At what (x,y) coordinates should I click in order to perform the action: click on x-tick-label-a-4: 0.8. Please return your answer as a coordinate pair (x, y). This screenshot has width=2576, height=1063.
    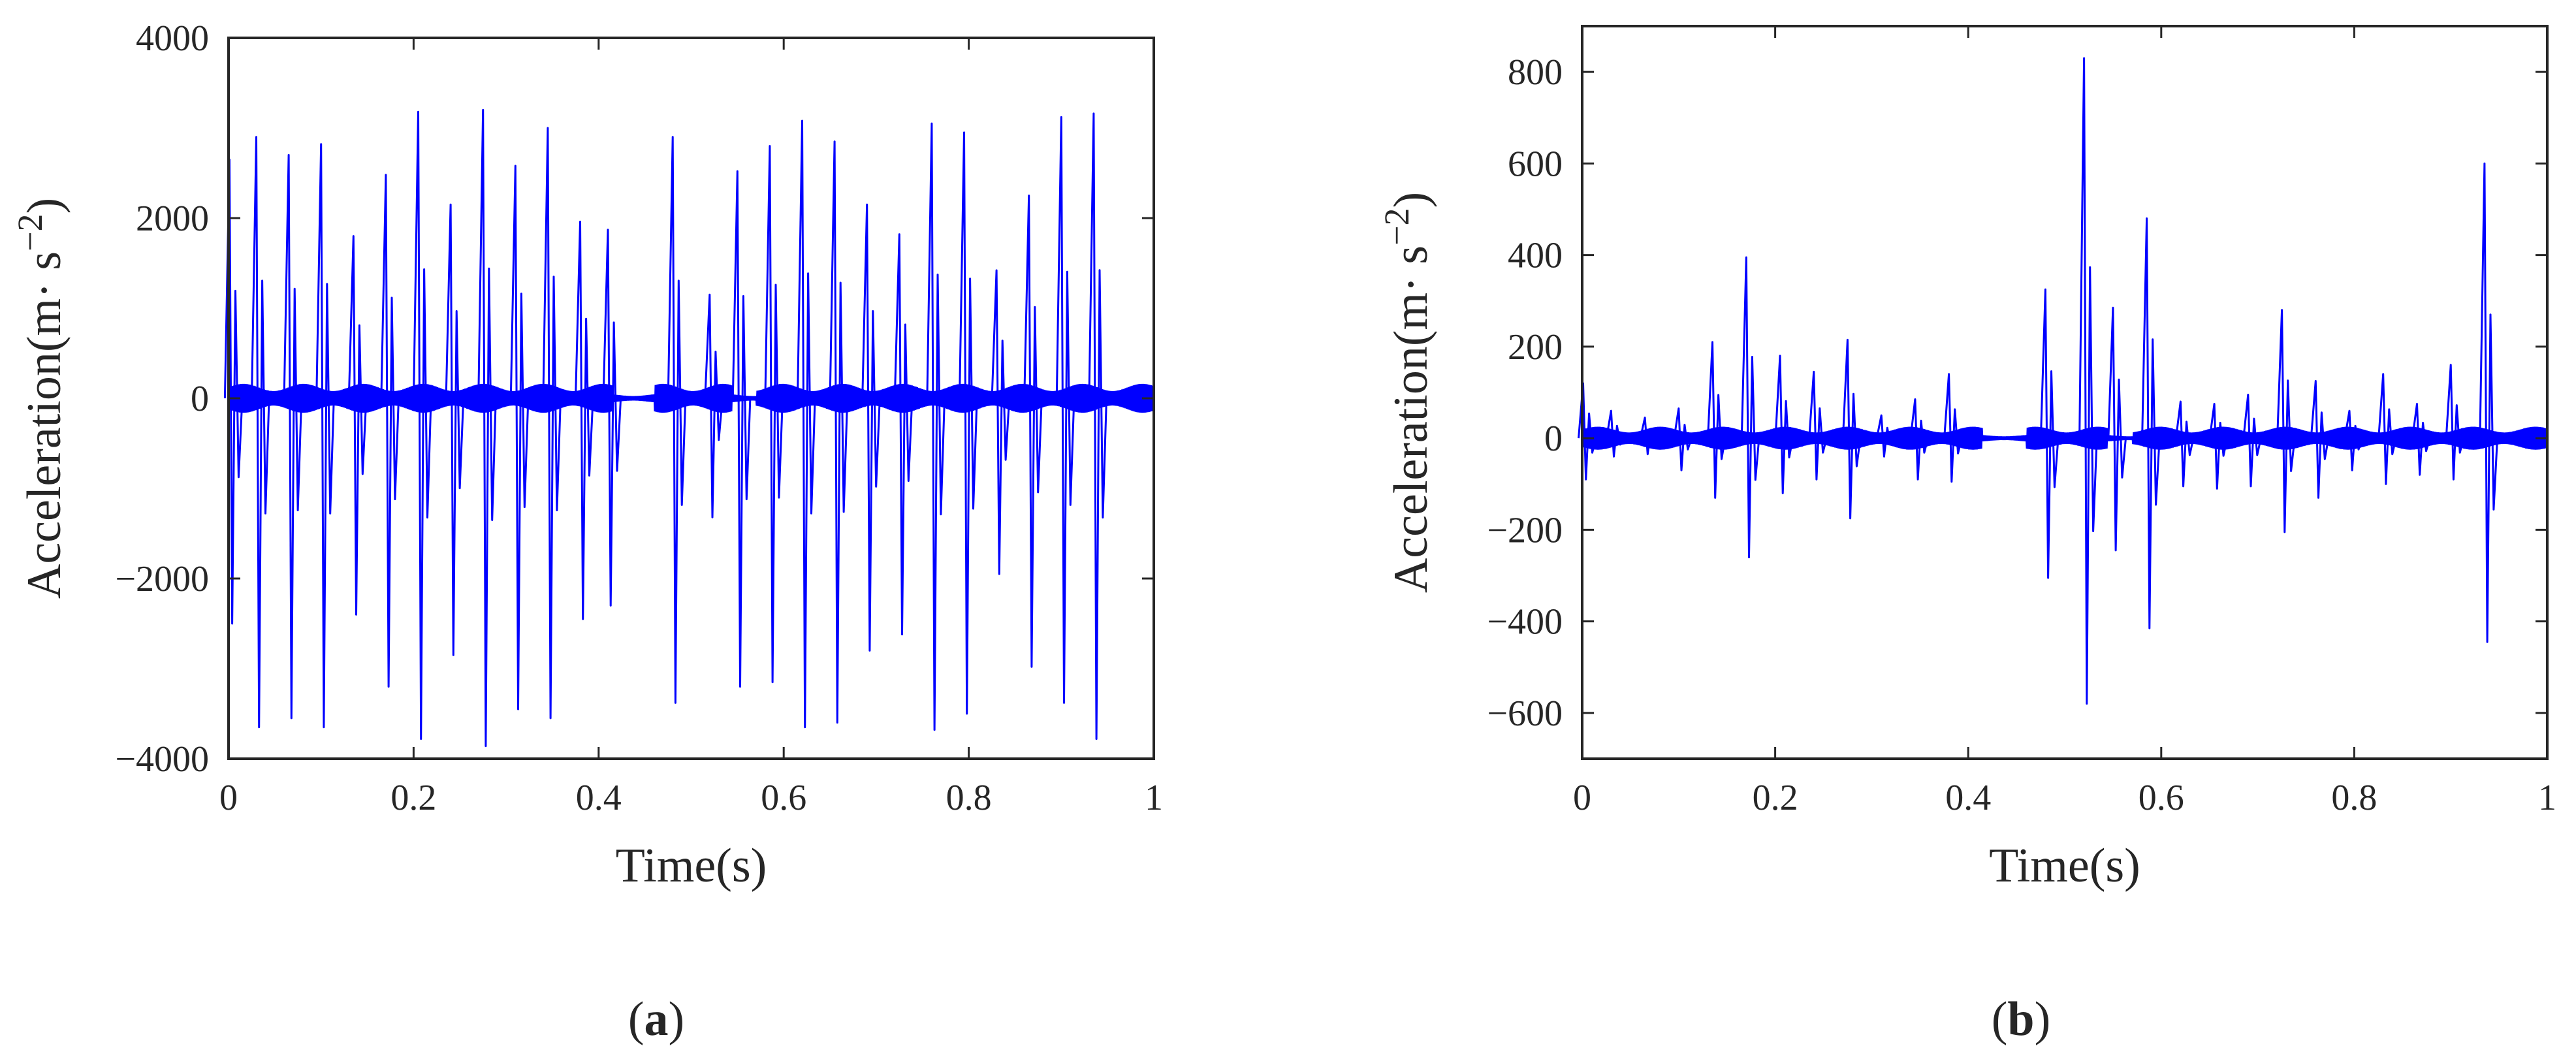
    Looking at the image, I should click on (969, 798).